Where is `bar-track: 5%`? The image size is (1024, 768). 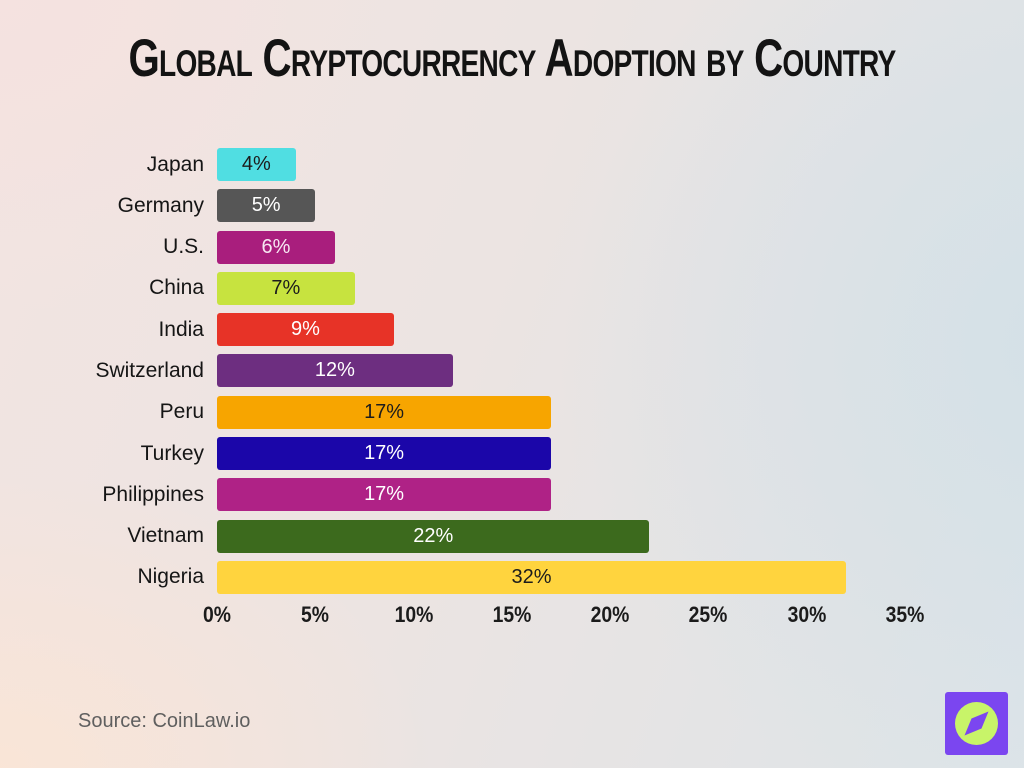 bar-track: 5% is located at coordinates (561, 206).